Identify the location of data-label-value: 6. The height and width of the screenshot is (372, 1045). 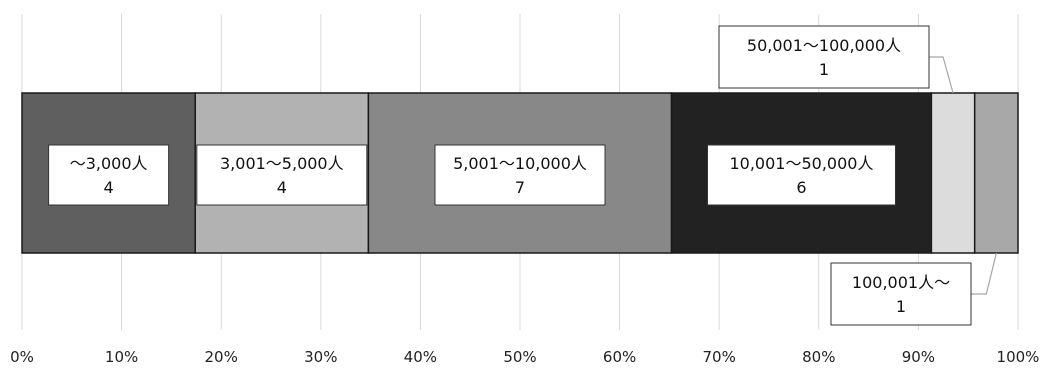
(801, 187).